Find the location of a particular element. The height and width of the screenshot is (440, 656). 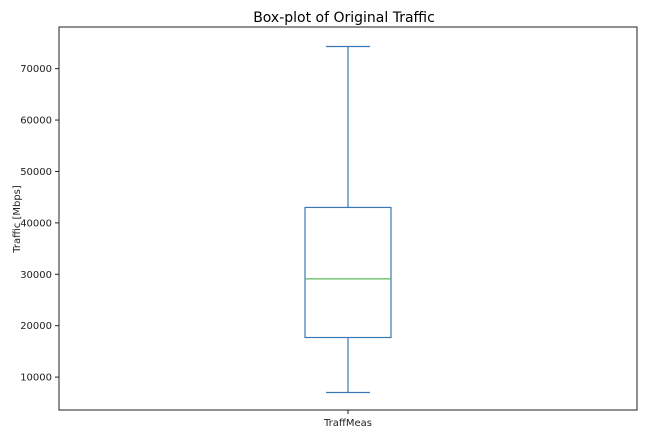

y-tick-label: 30000 is located at coordinates (36, 275).